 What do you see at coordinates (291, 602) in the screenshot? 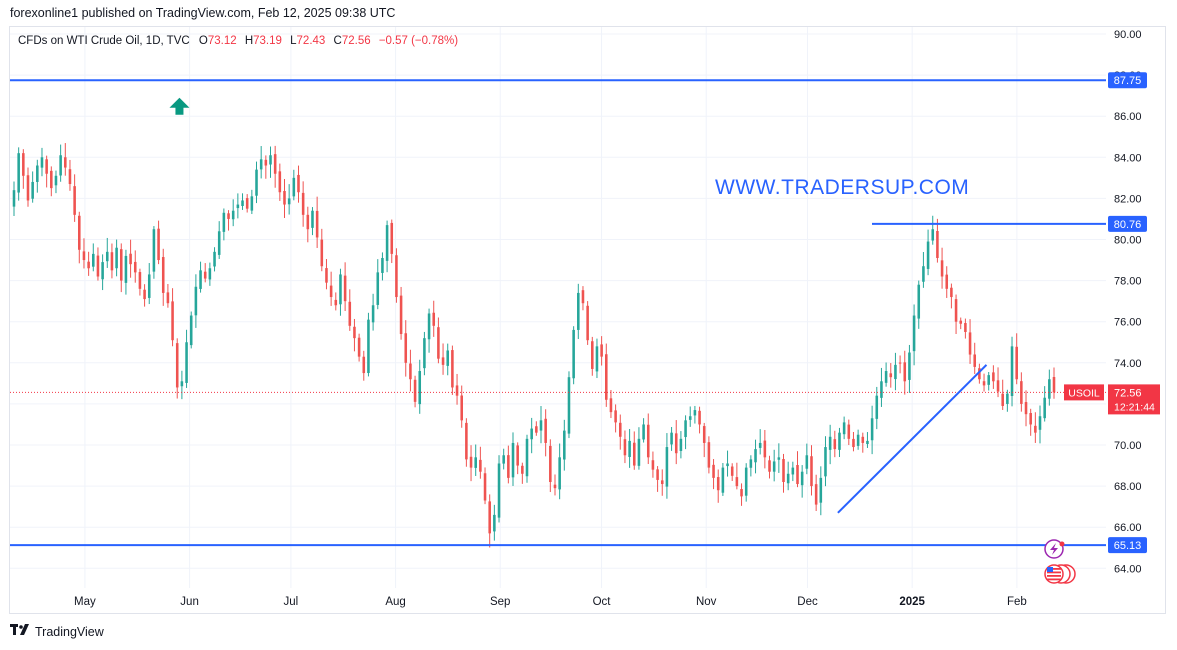
I see `x-tick-label: Jul` at bounding box center [291, 602].